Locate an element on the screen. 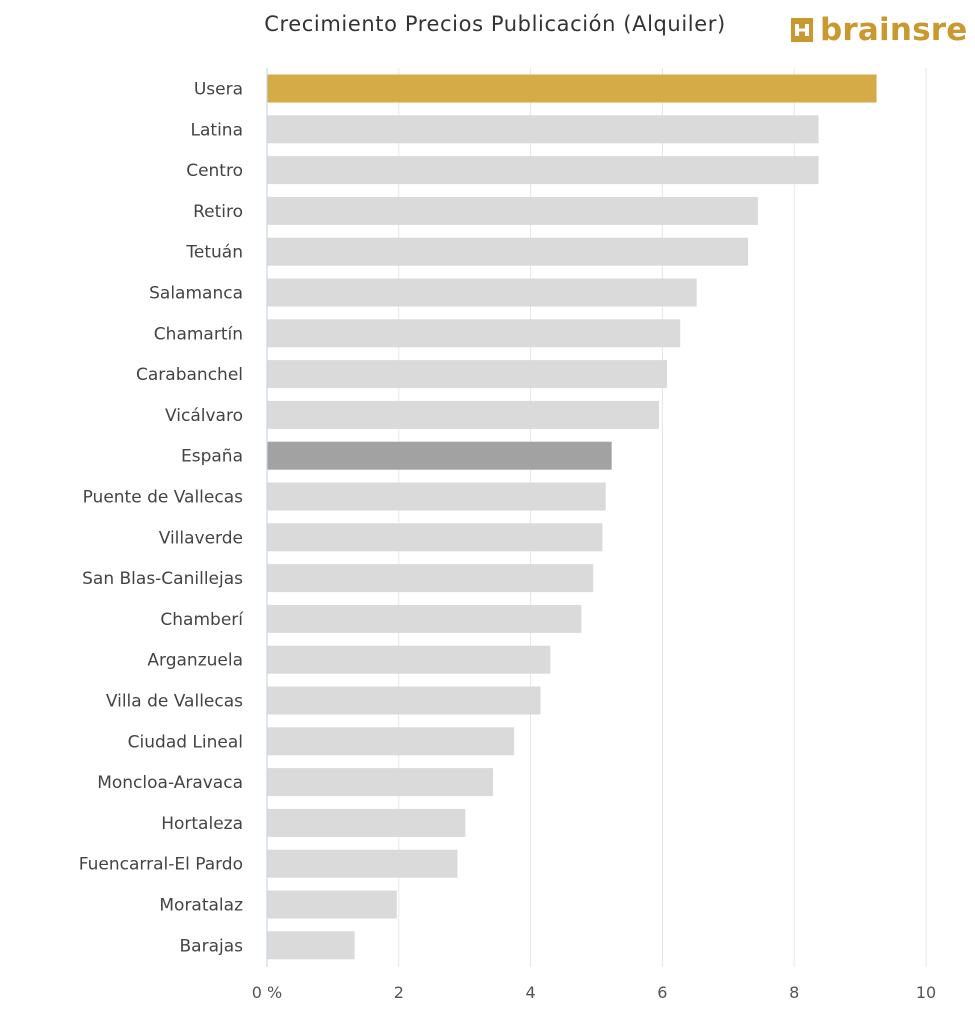  bar-puente-de-vallecas is located at coordinates (436, 496).